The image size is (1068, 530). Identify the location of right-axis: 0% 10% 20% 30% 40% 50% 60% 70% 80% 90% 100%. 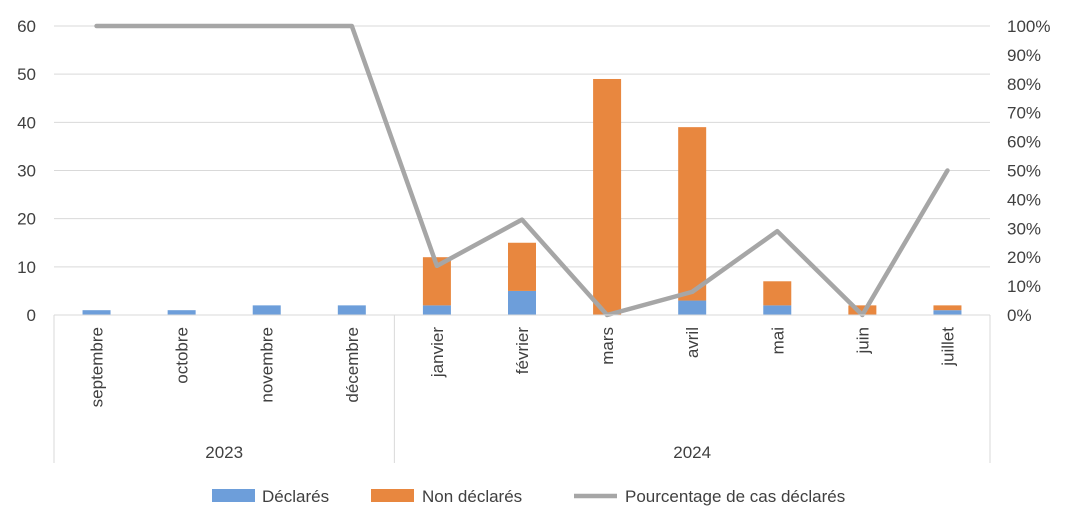
(1028, 171).